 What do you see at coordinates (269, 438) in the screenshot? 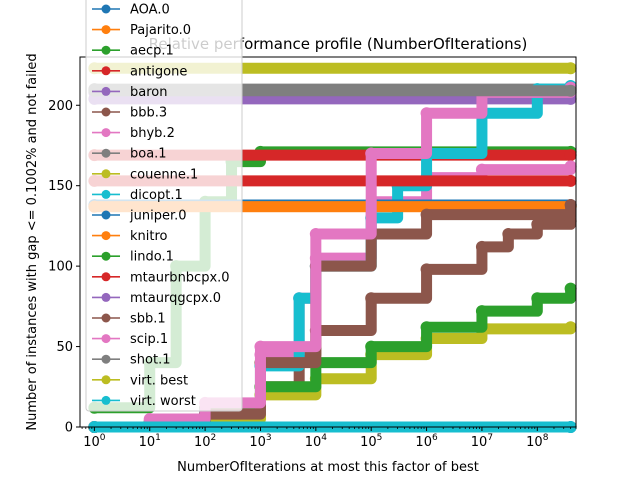
I see `x-tick-exponent: 3` at bounding box center [269, 438].